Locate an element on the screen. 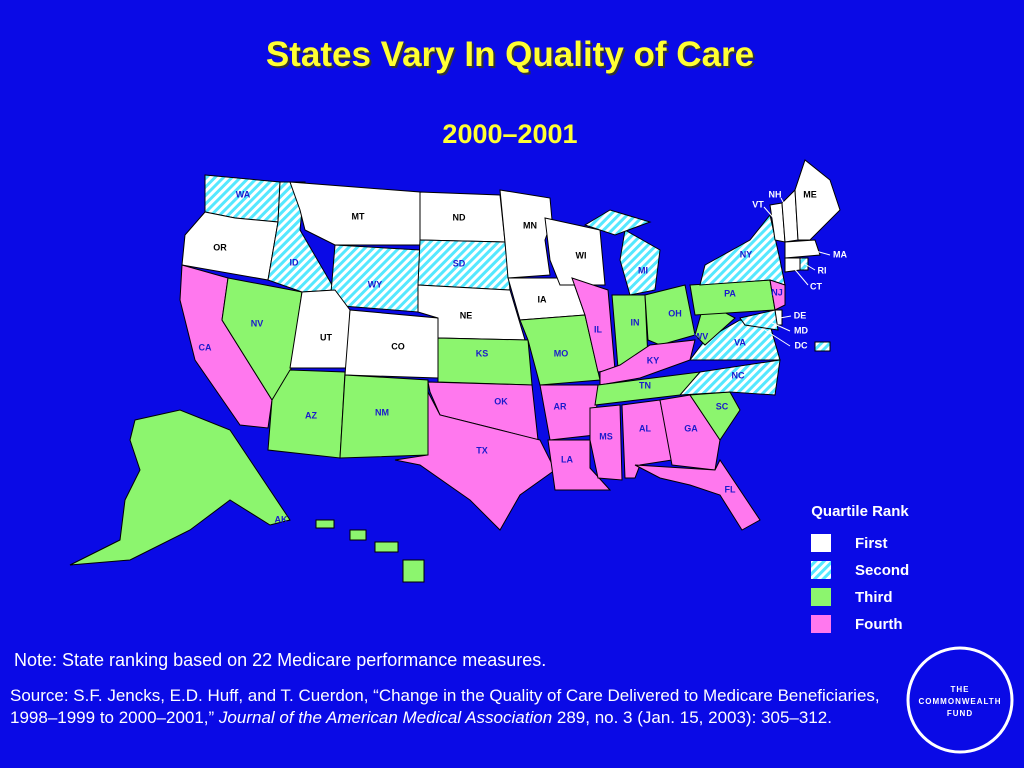  state-label: RI is located at coordinates (822, 270).